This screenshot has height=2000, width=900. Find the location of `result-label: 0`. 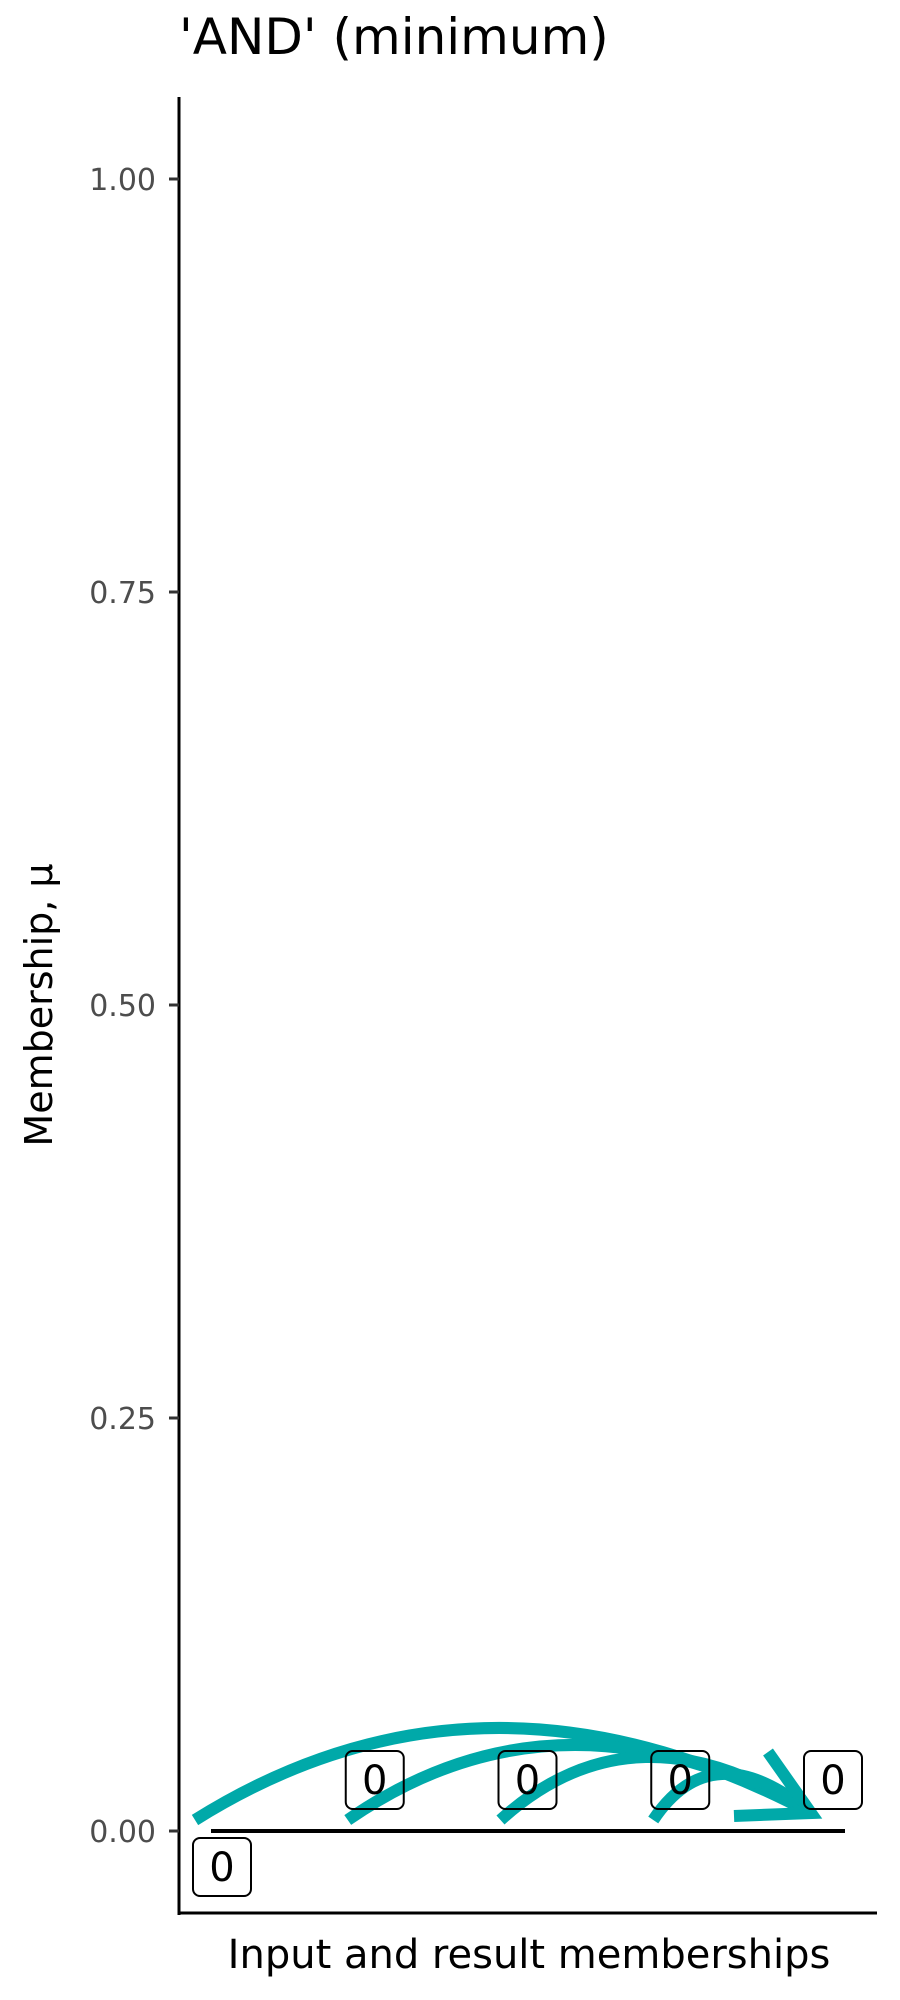

result-label: 0 is located at coordinates (832, 1781).